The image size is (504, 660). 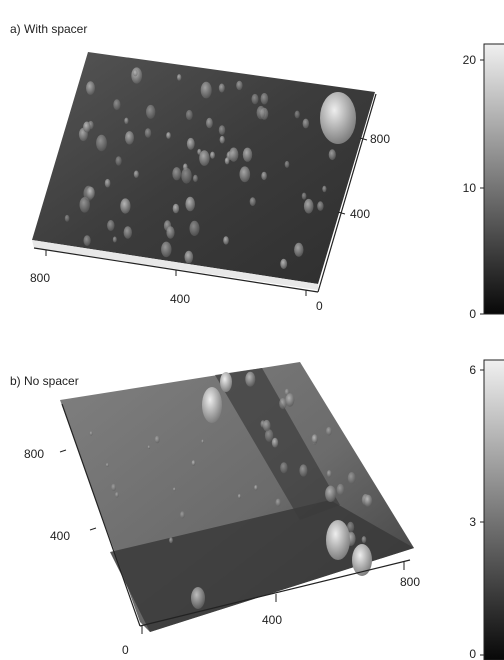 What do you see at coordinates (338, 118) in the screenshot?
I see `surface-a-large-peak` at bounding box center [338, 118].